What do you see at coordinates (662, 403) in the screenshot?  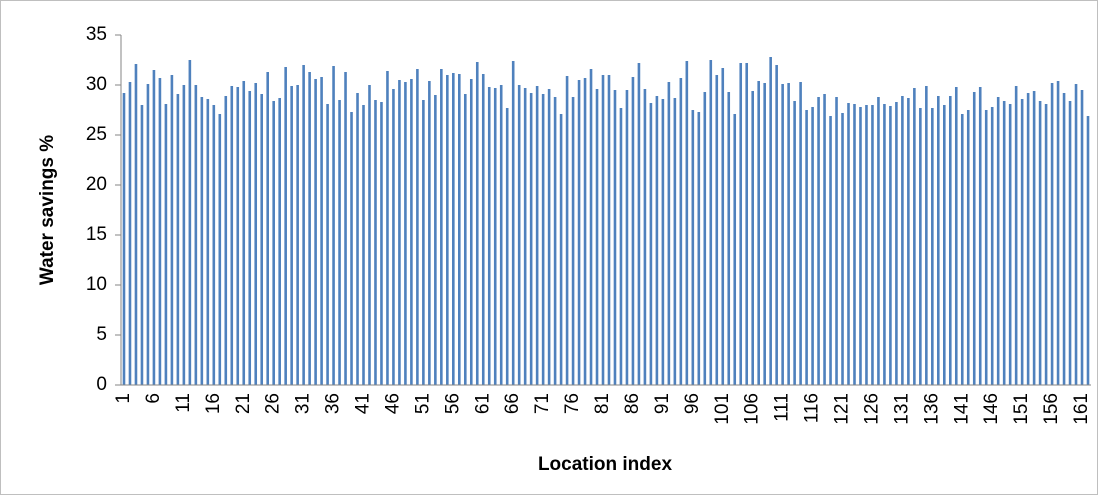 I see `x-tick-label: 91` at bounding box center [662, 403].